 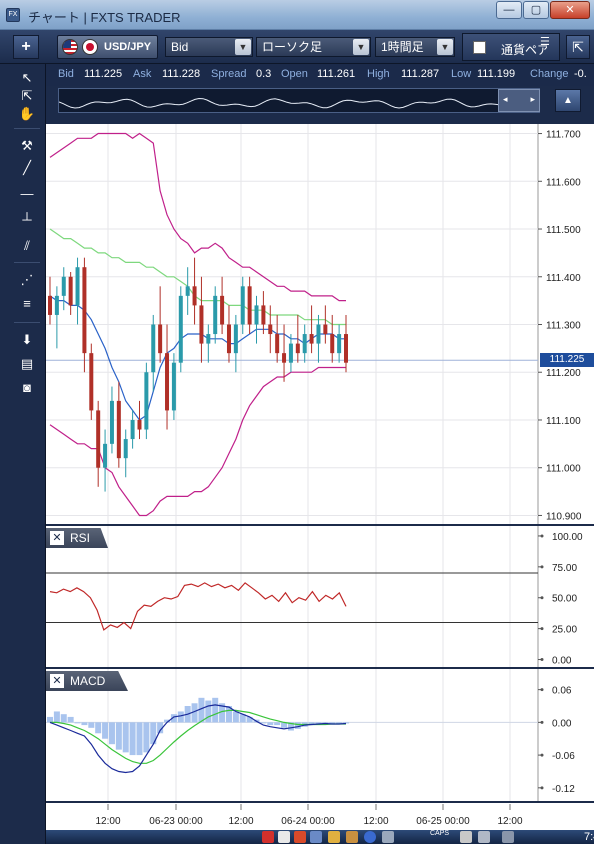 I want to click on popout-button: ⇱, so click(x=578, y=47).